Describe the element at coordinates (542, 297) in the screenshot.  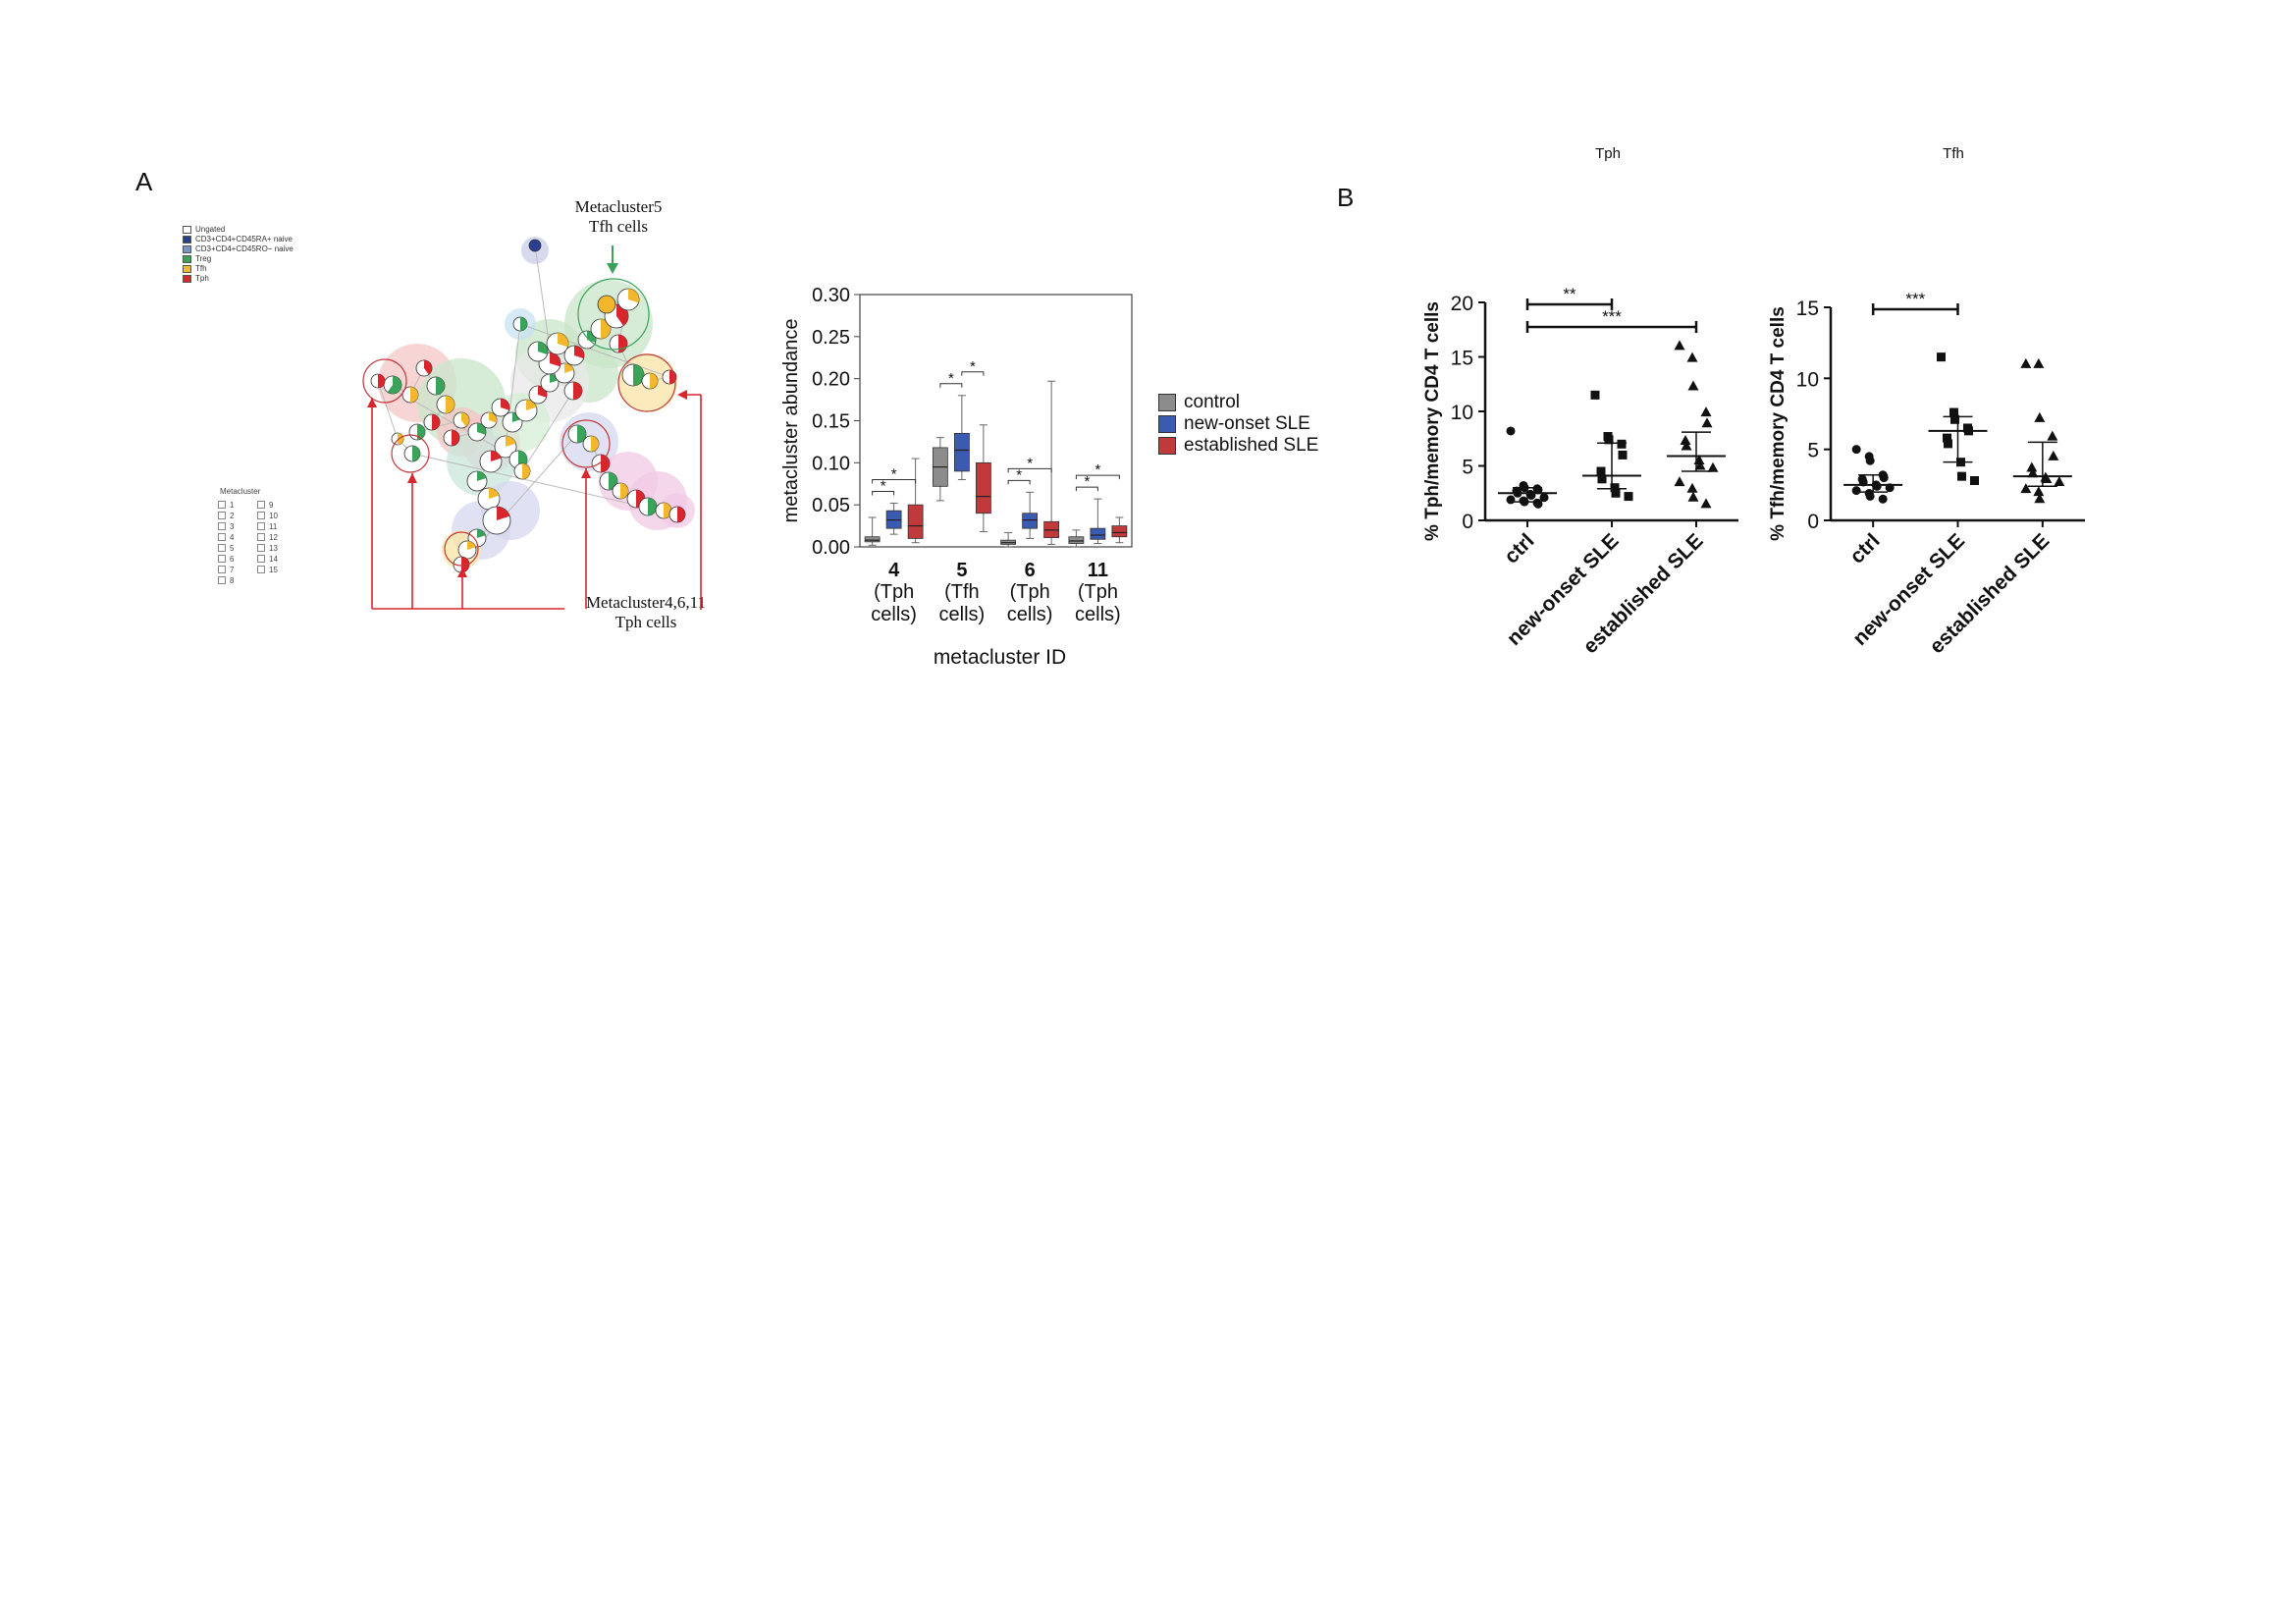
I see `tree-edge` at that location.